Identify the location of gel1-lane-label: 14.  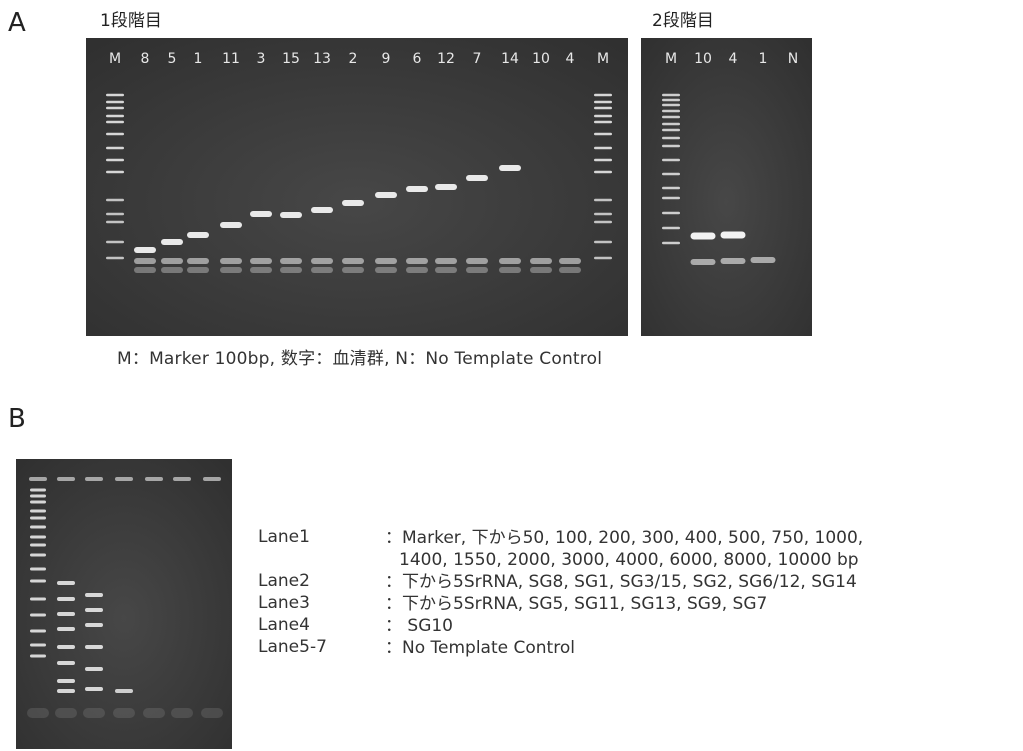
(510, 59).